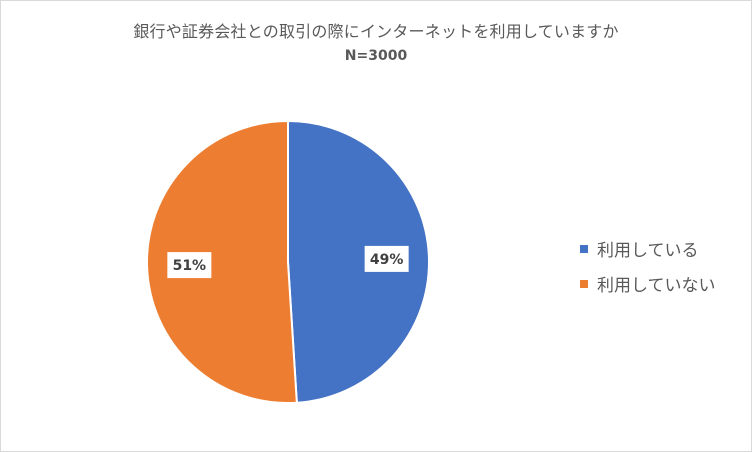  I want to click on data-label-not-using: 51%, so click(189, 265).